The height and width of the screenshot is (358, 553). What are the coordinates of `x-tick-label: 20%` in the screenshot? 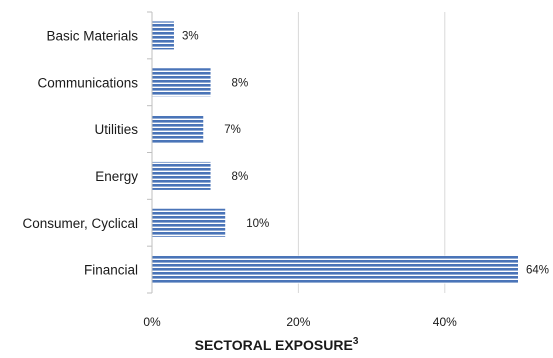 It's located at (298, 322).